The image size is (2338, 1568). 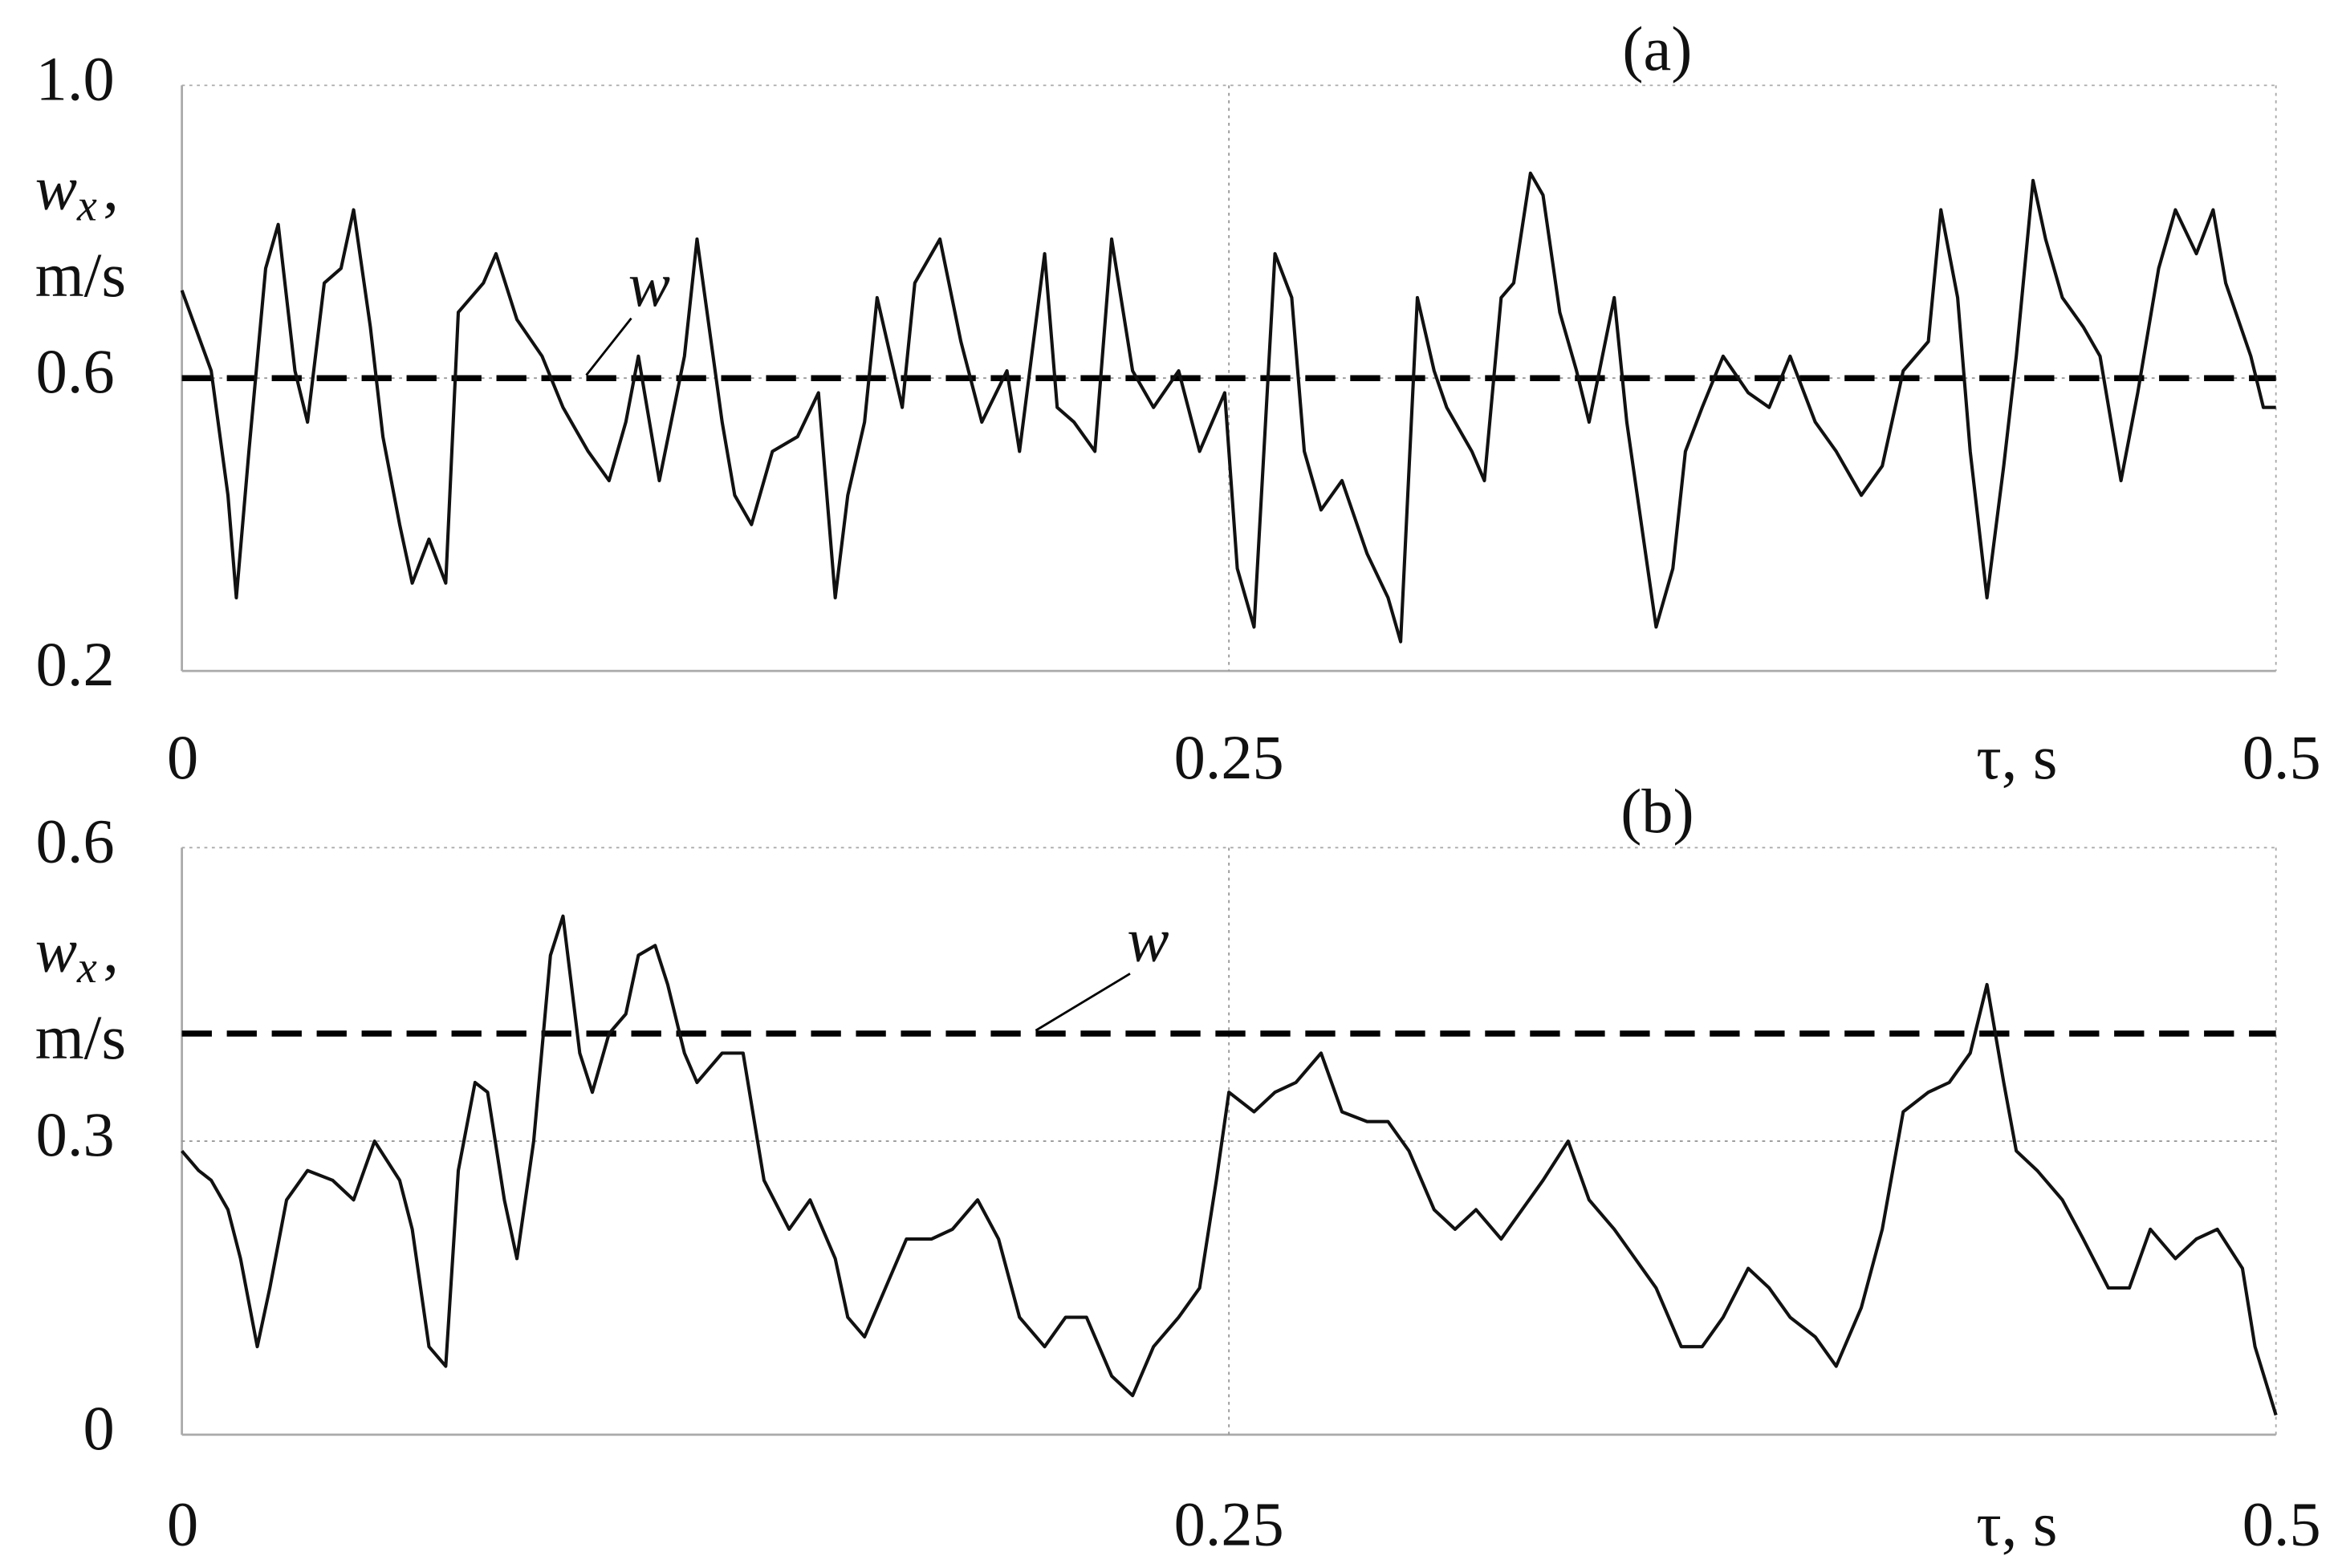 I want to click on y-tick-label: 0, so click(x=98, y=1428).